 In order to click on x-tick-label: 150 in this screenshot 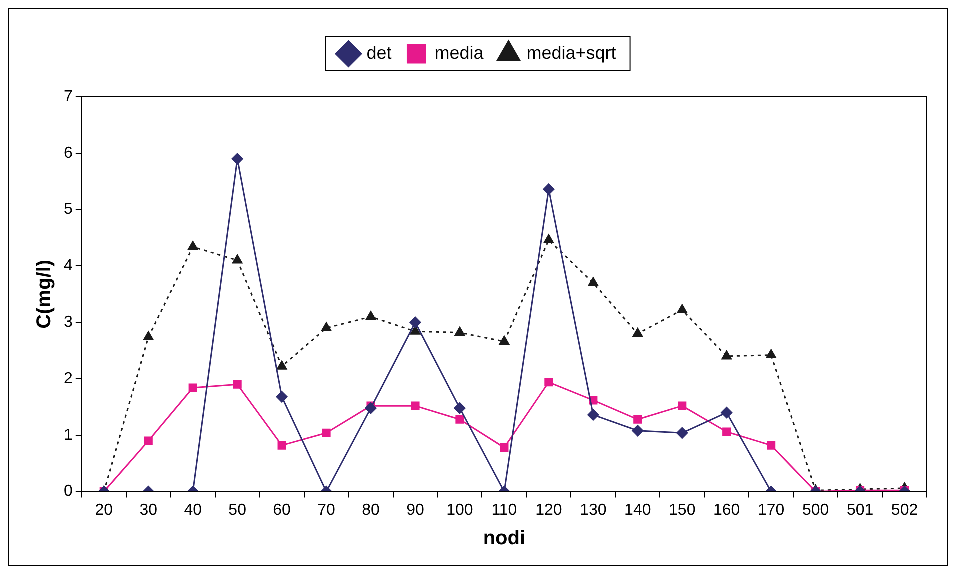, I will do `click(682, 510)`.